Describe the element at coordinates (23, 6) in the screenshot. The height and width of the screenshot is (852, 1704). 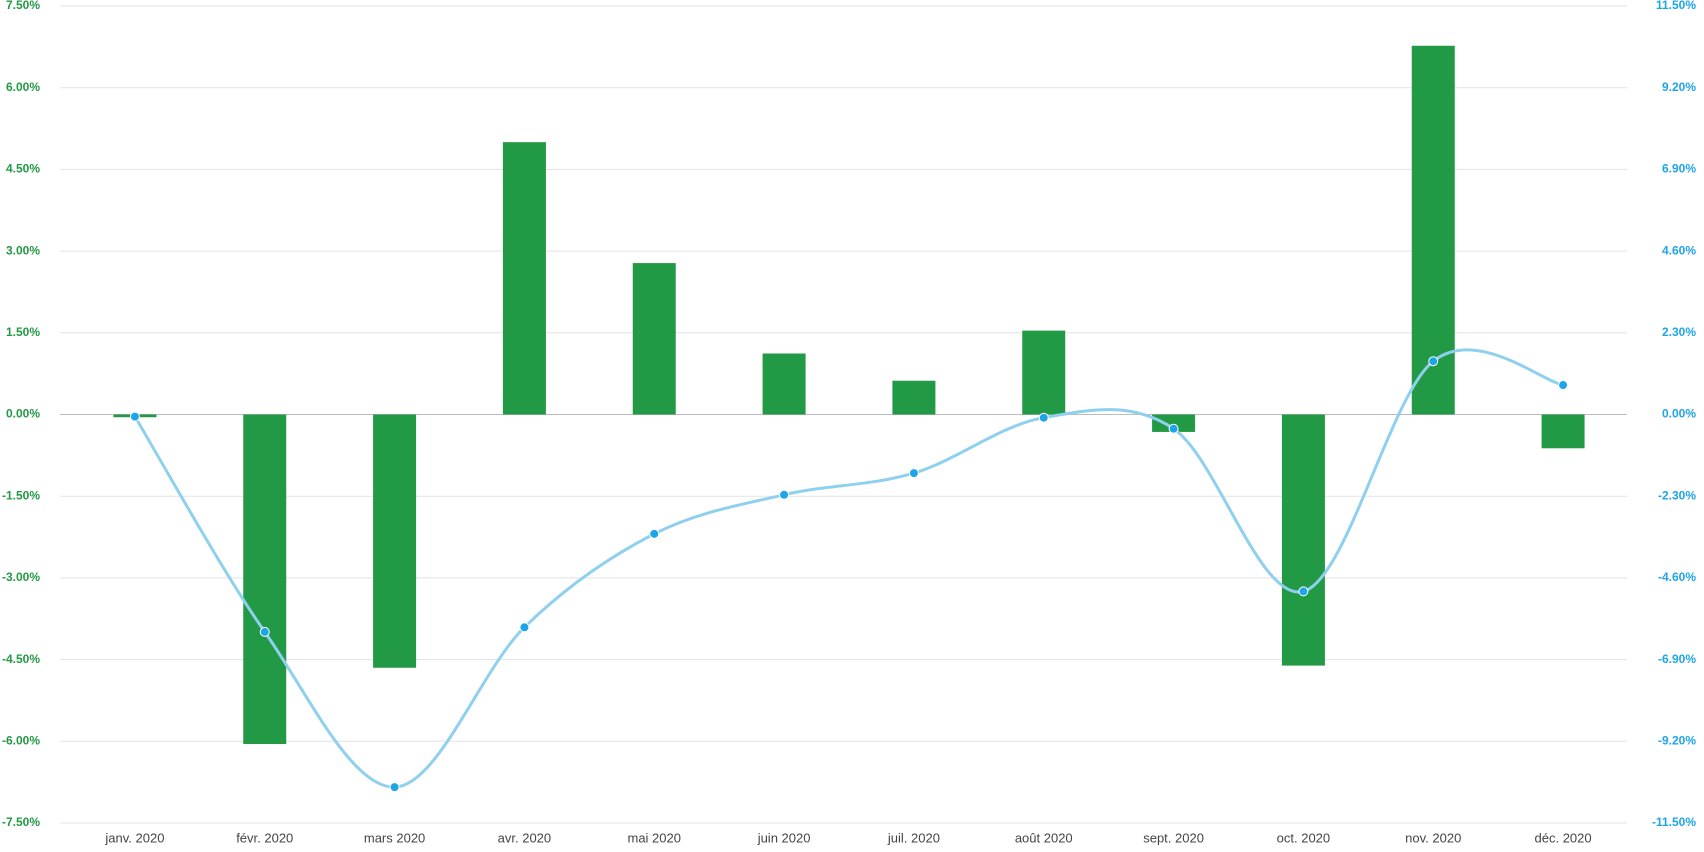
I see `y-tick-label: 7.50%` at that location.